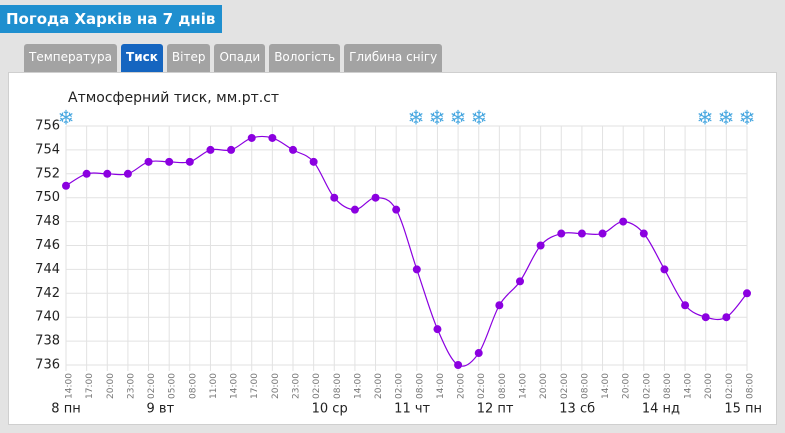 The height and width of the screenshot is (433, 785). I want to click on y-tick-label: 750, so click(47, 197).